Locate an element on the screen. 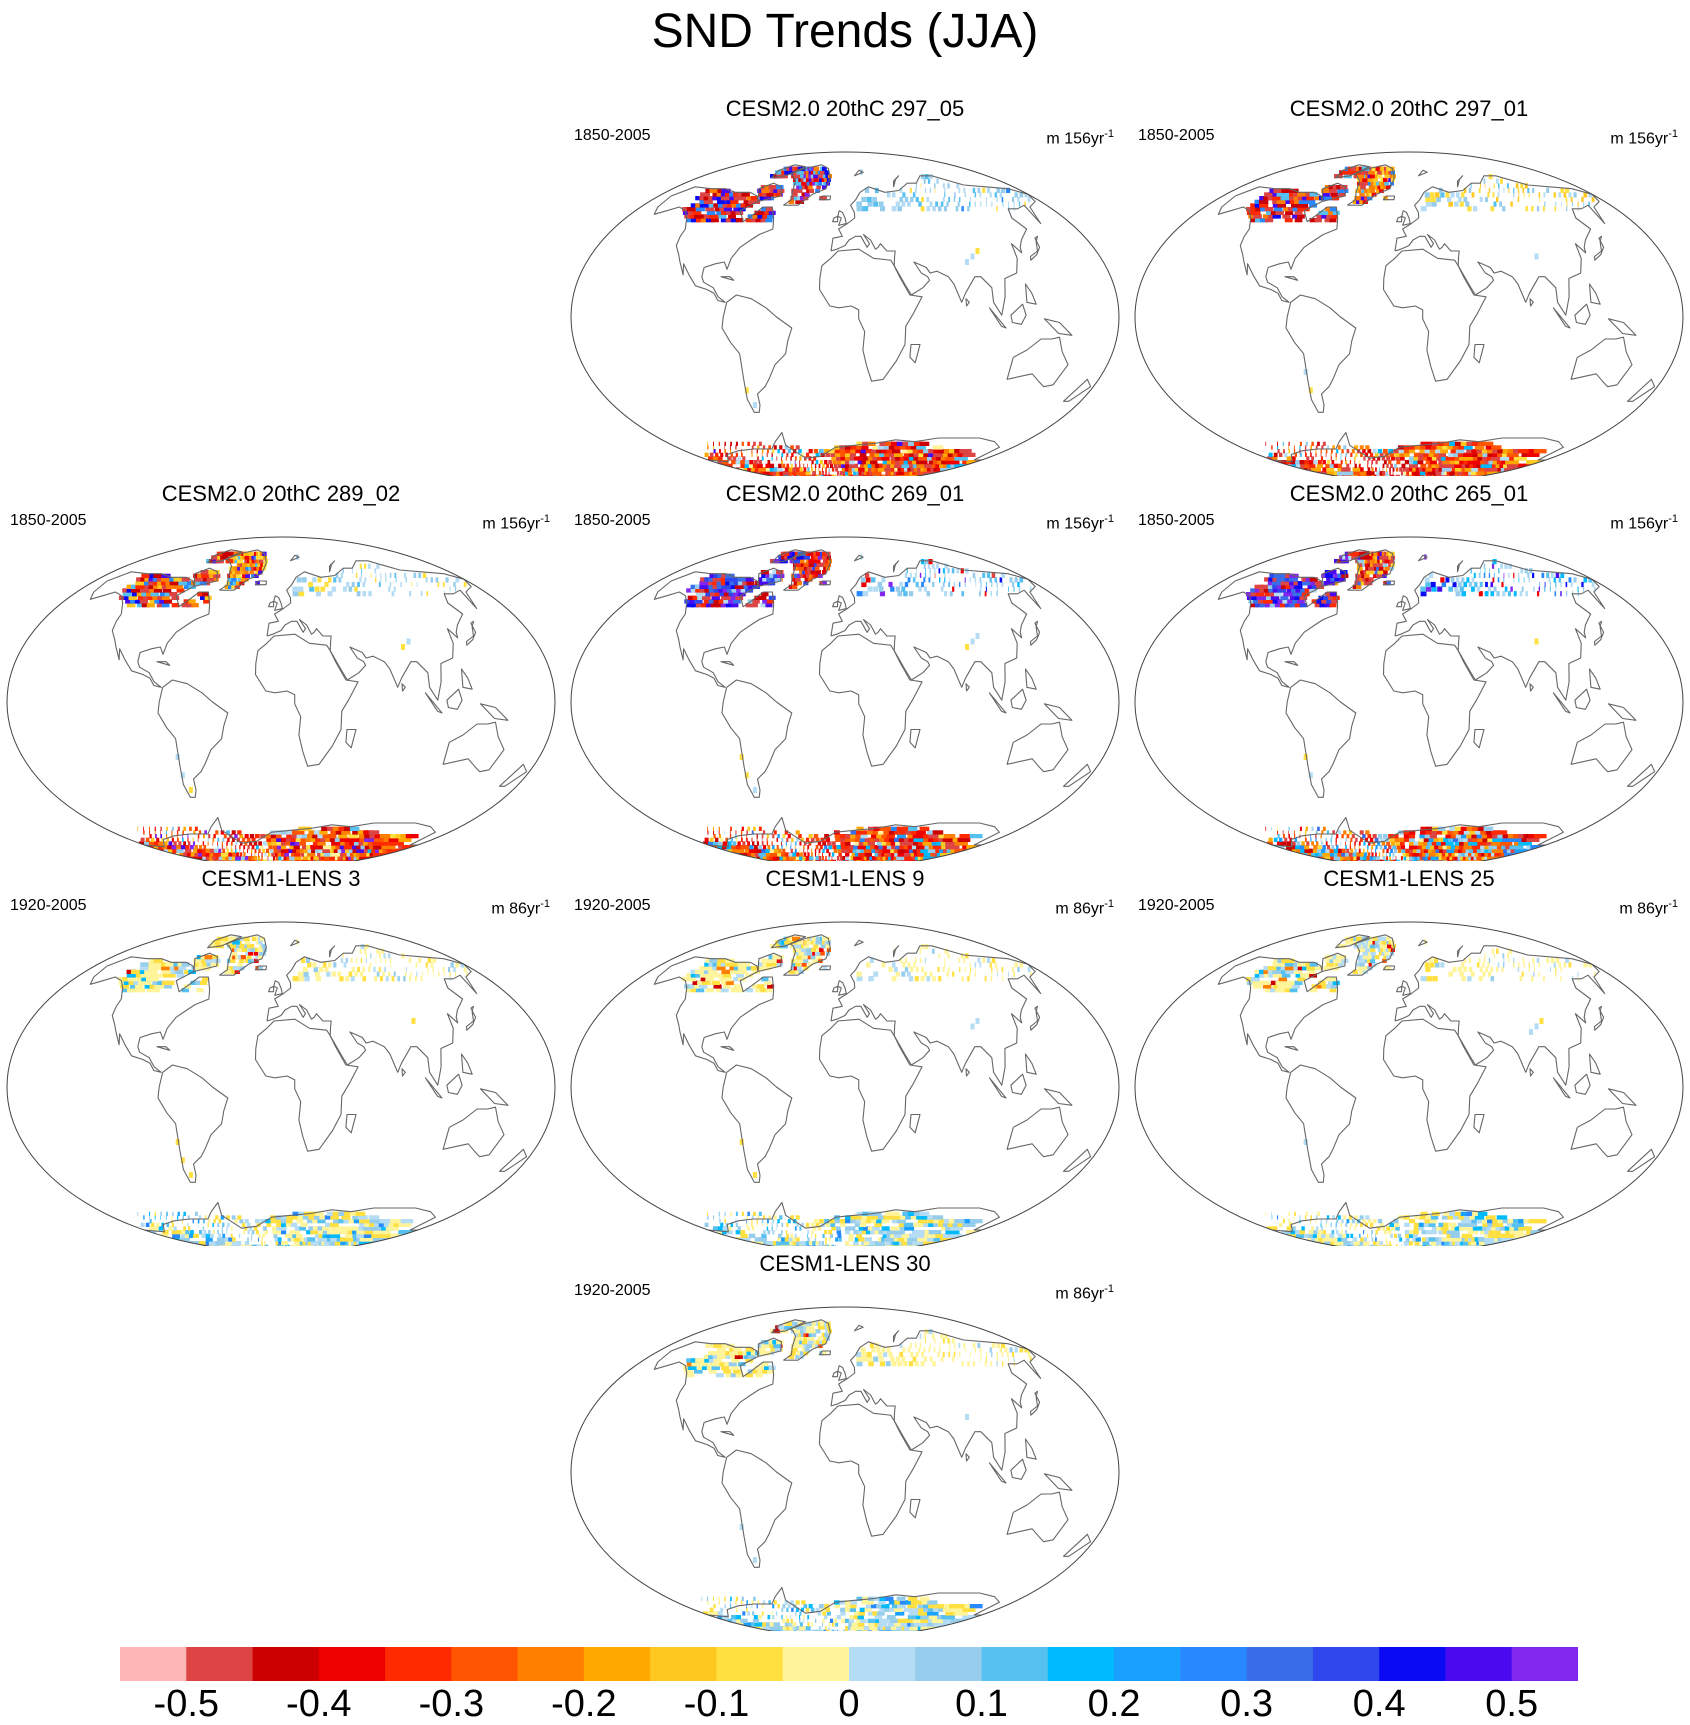 This screenshot has width=1690, height=1725. coastline-eurasia is located at coordinates (372, 1015).